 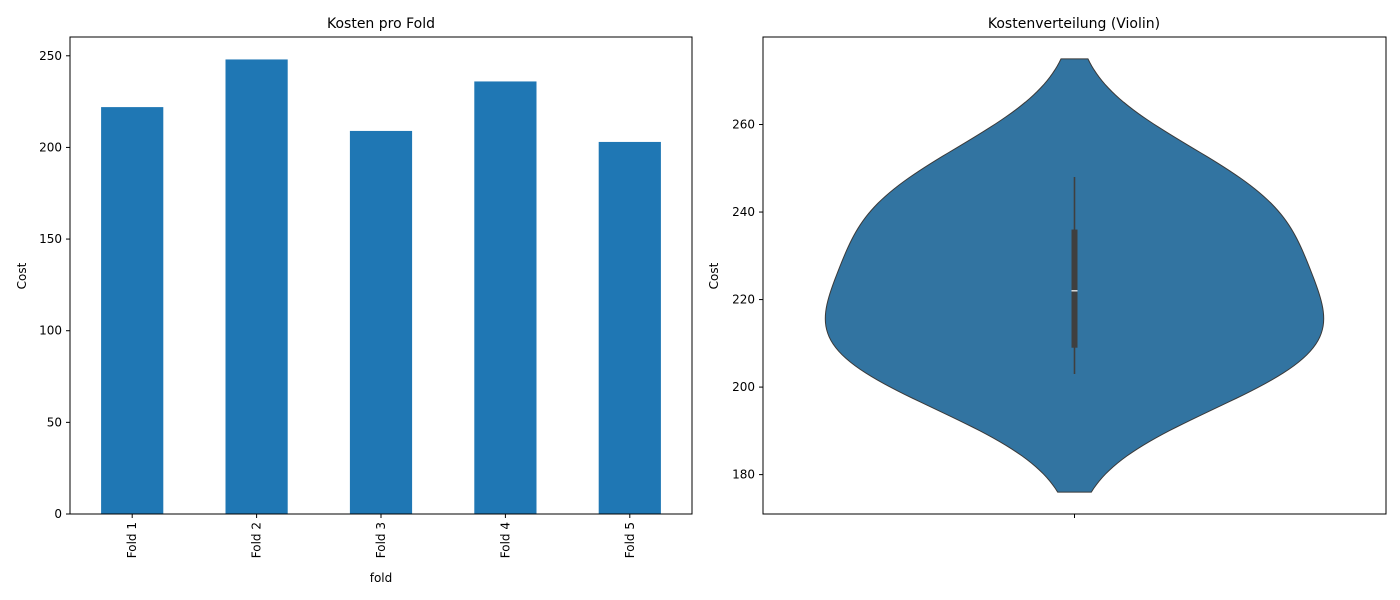 I want to click on violin-iqr-box, so click(x=1074, y=288).